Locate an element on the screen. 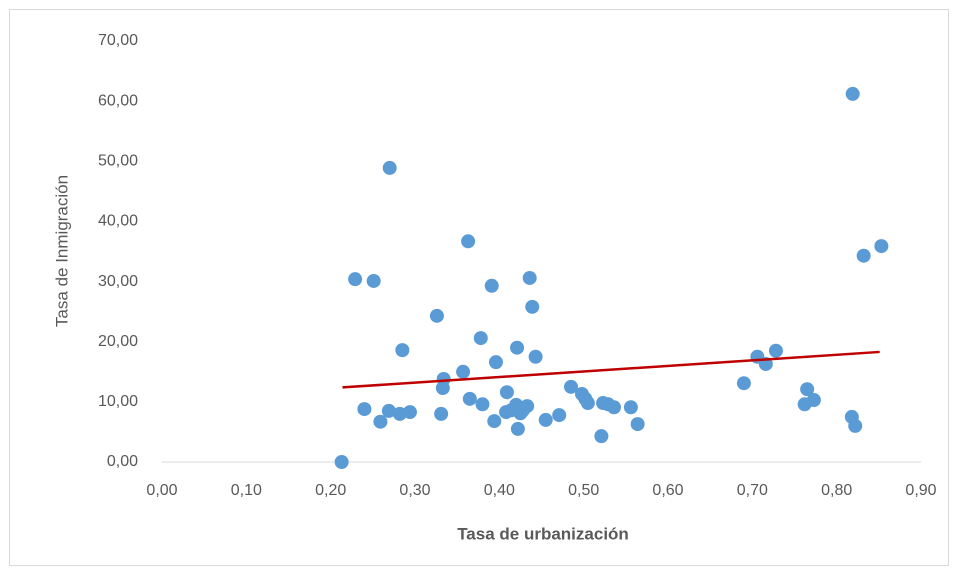 Image resolution: width=959 pixels, height=575 pixels. x-tick-label: 0,70 is located at coordinates (752, 490).